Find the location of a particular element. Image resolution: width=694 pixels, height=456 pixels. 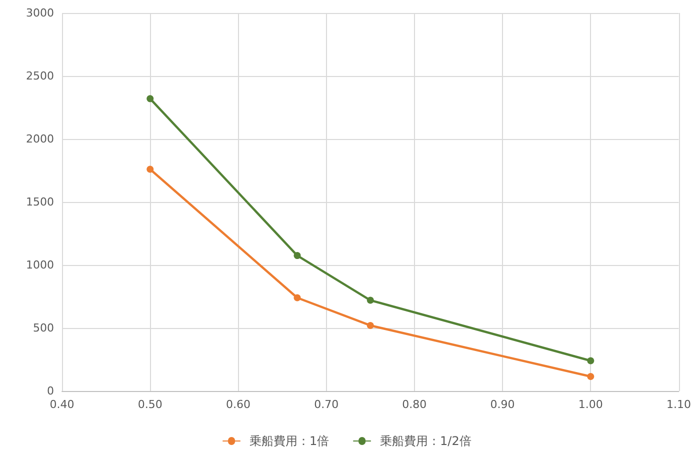

y-tick-label: 1500 is located at coordinates (40, 202).